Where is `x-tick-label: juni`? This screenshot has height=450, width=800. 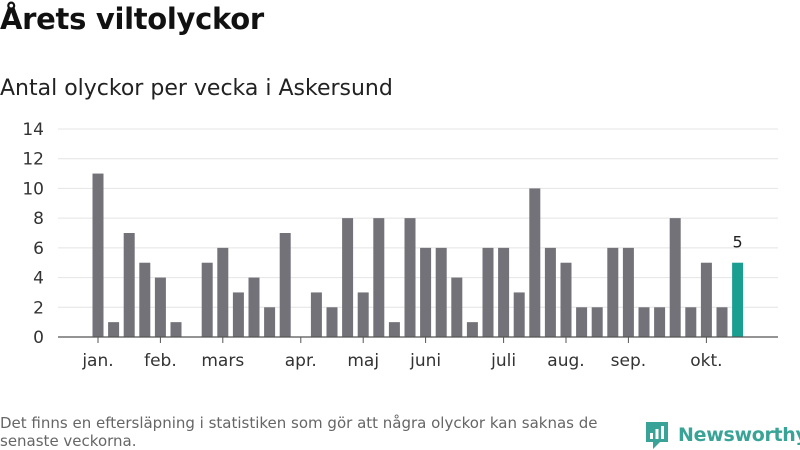
x-tick-label: juni is located at coordinates (425, 361).